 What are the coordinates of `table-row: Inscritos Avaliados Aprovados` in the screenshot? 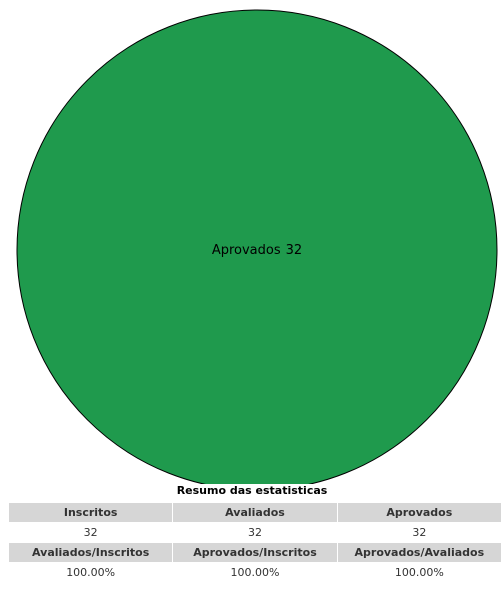 It's located at (255, 512).